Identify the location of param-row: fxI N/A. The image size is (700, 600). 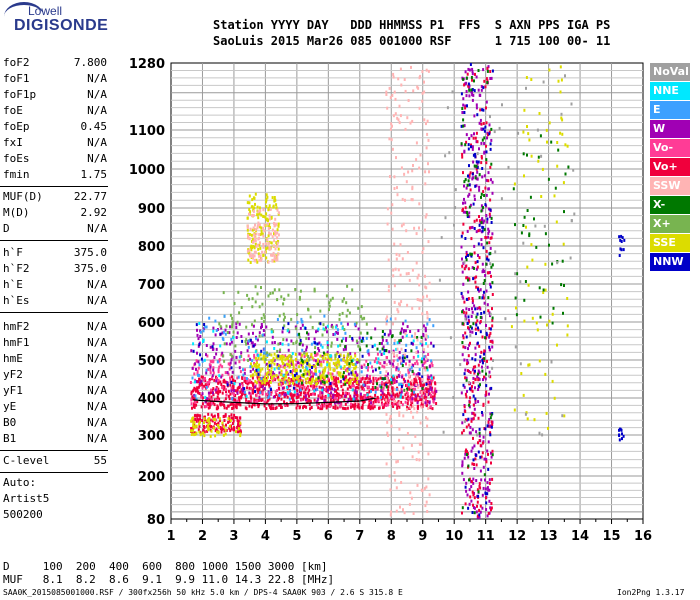
(55, 144).